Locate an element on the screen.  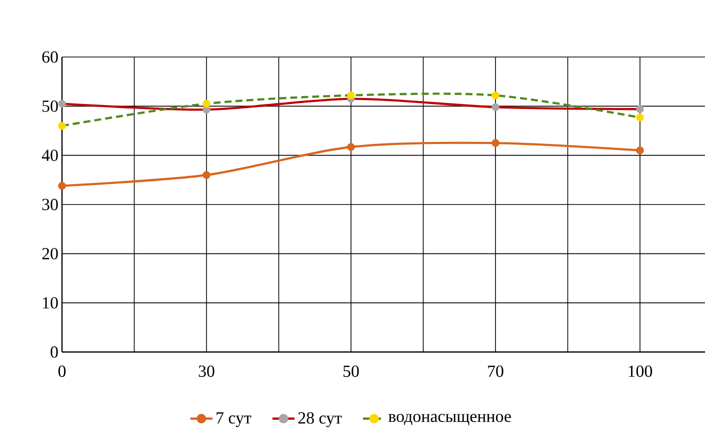
y-tick-label: 60 is located at coordinates (50, 57).